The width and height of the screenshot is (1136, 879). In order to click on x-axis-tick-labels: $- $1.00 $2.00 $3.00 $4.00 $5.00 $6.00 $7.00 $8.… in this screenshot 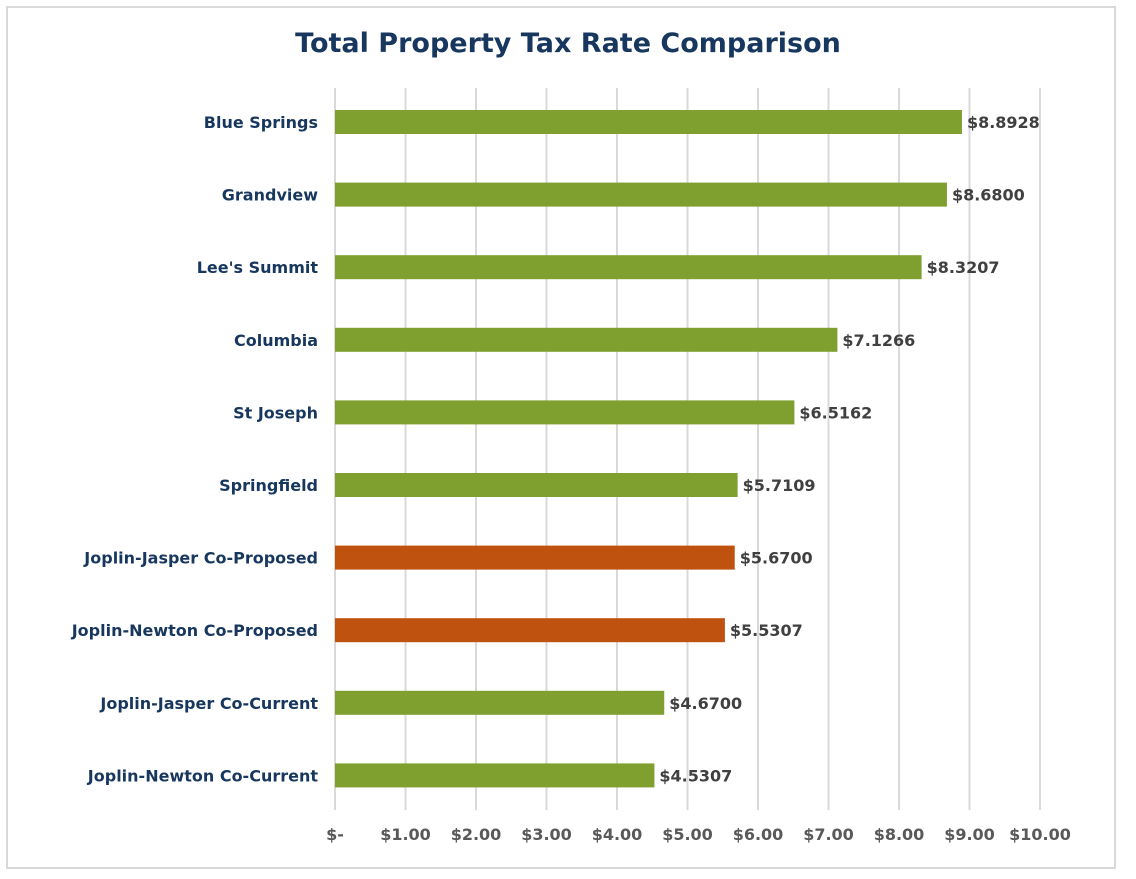, I will do `click(698, 834)`.